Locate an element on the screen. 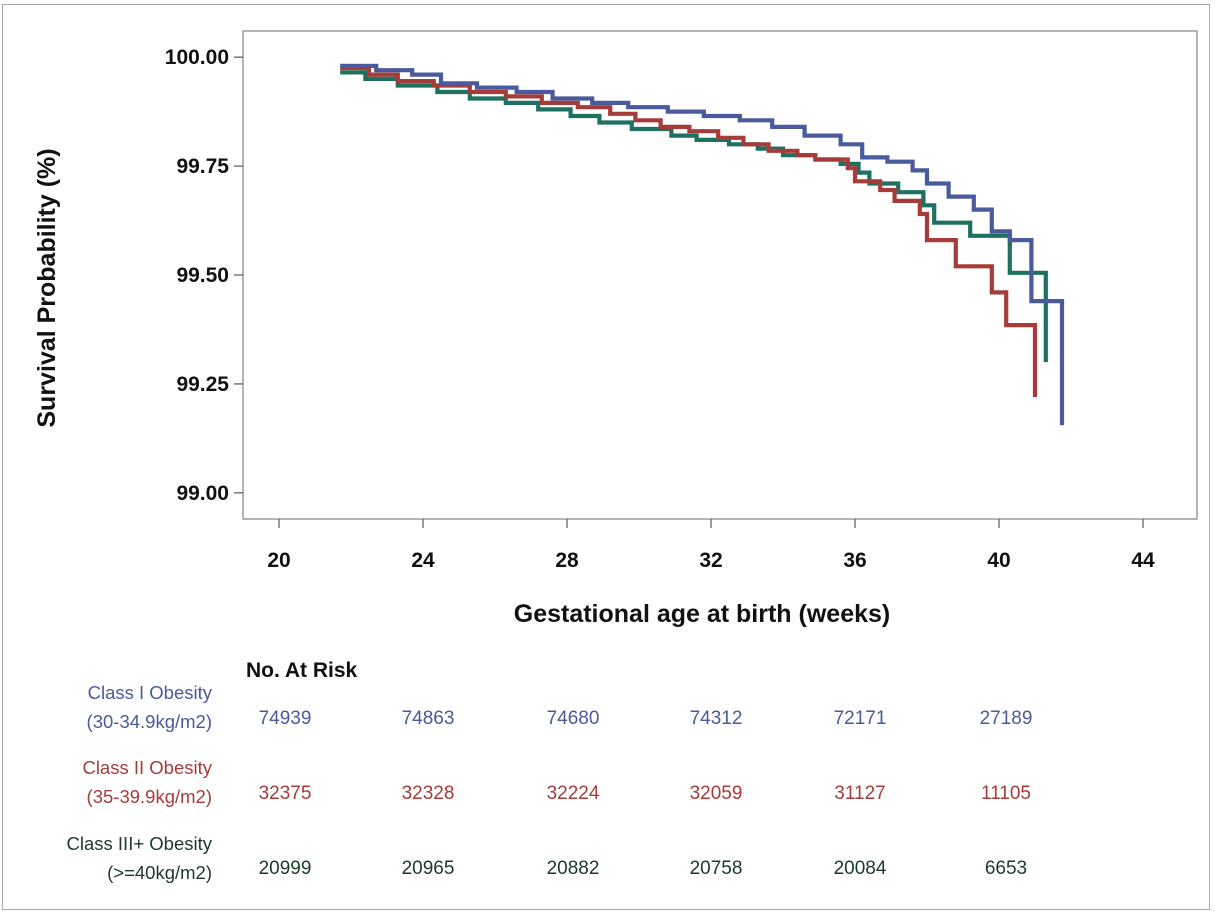 The height and width of the screenshot is (915, 1215). risk-cell: 74680 is located at coordinates (573, 718).